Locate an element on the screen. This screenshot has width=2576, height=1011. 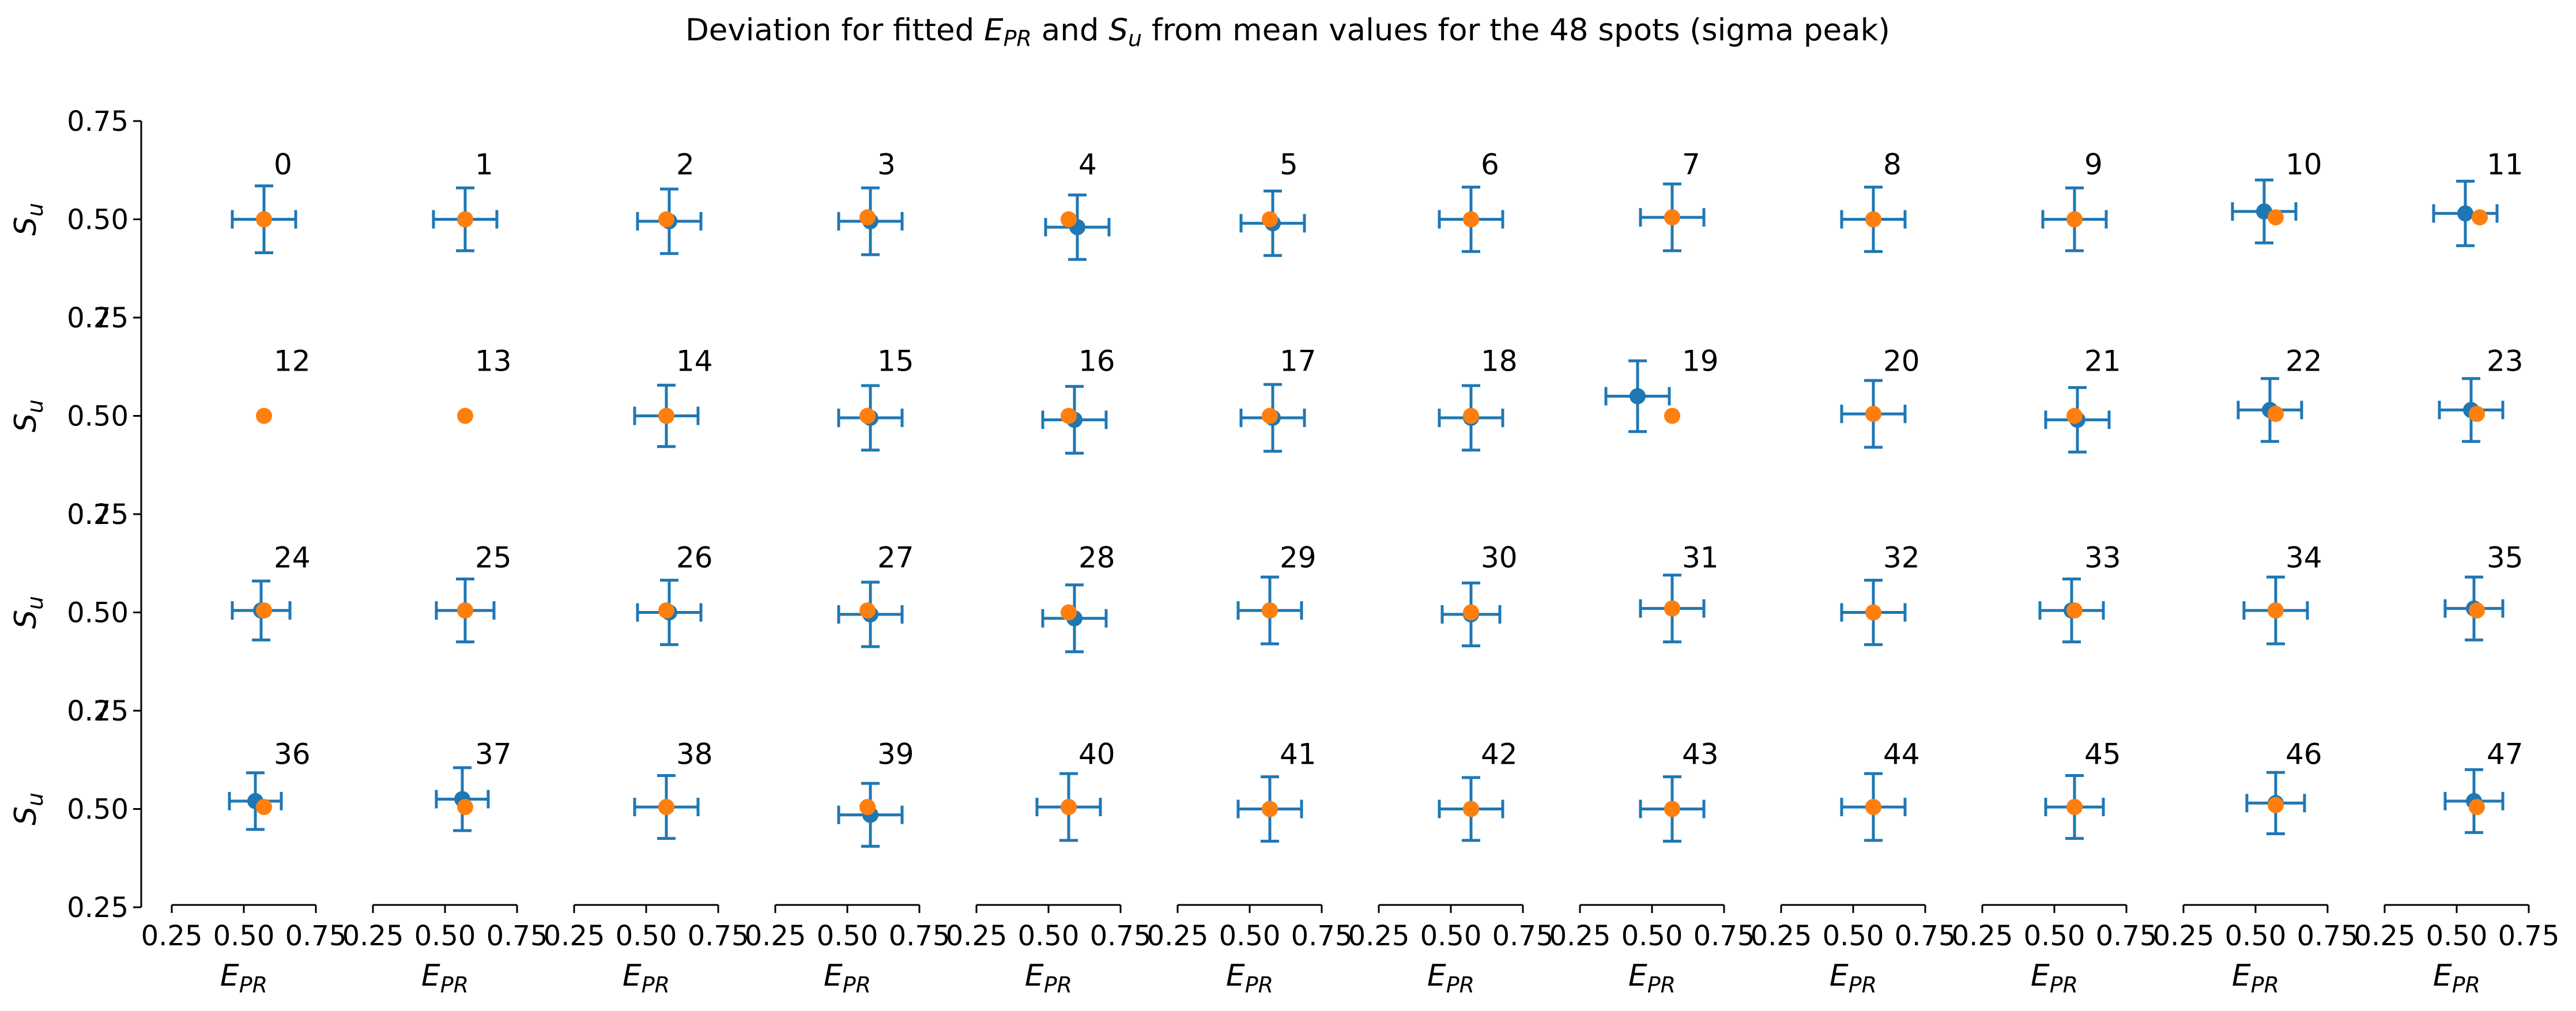
spot-label: 42 is located at coordinates (1499, 754).